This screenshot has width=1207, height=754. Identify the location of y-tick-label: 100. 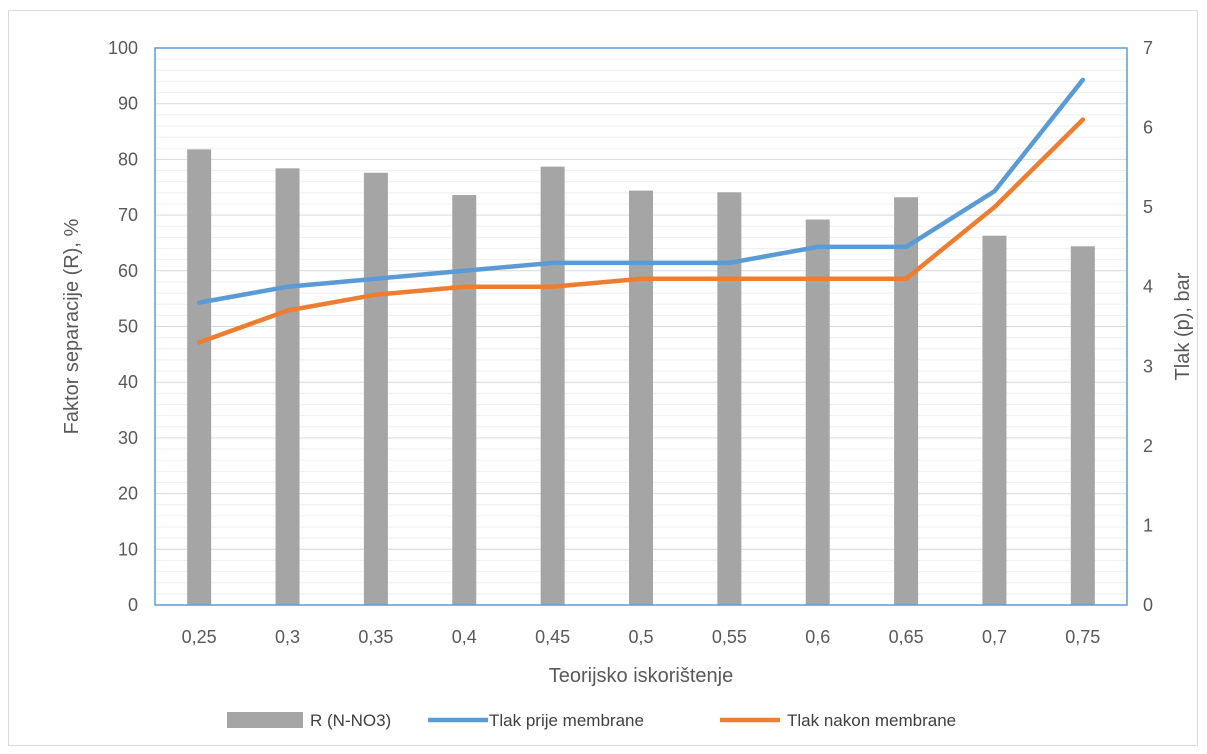
(123, 48).